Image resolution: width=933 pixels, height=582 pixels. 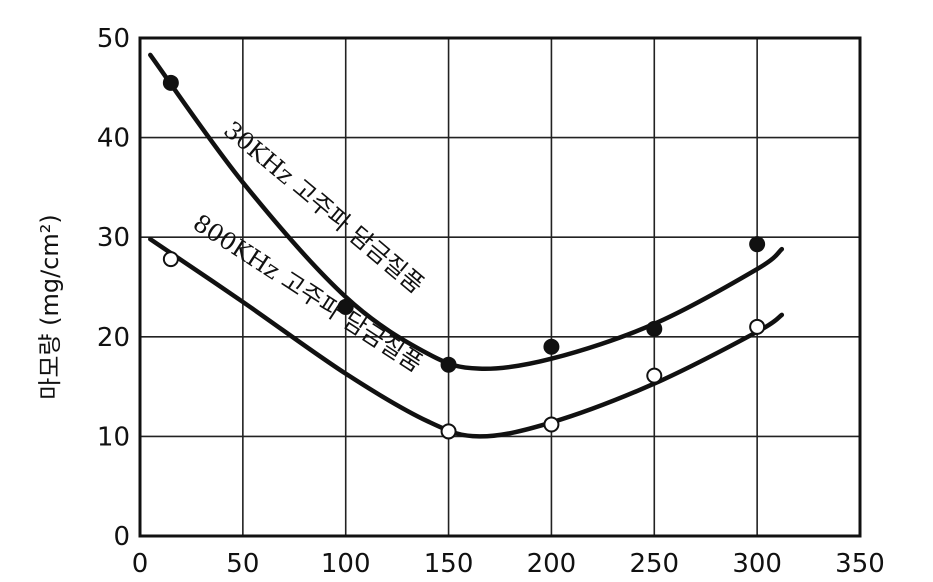 What do you see at coordinates (113, 238) in the screenshot?
I see `y-tick-label: 30` at bounding box center [113, 238].